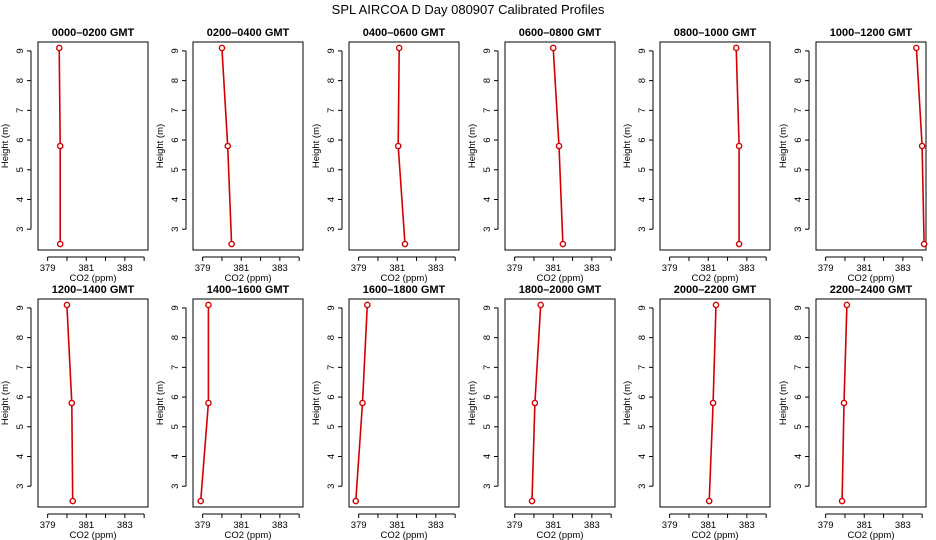  Describe the element at coordinates (93, 33) in the screenshot. I see `panel-title: 0000–0200 GMT` at that location.